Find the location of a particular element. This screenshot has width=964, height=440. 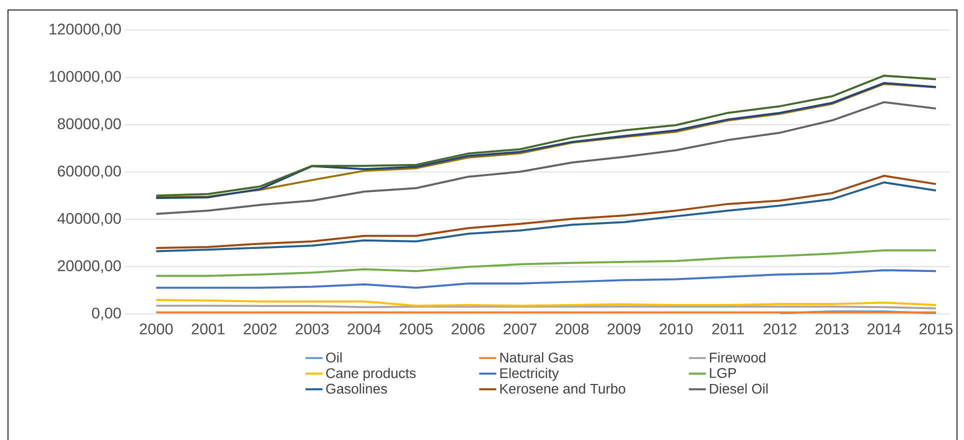

x-tick-label: 2011 is located at coordinates (728, 329).